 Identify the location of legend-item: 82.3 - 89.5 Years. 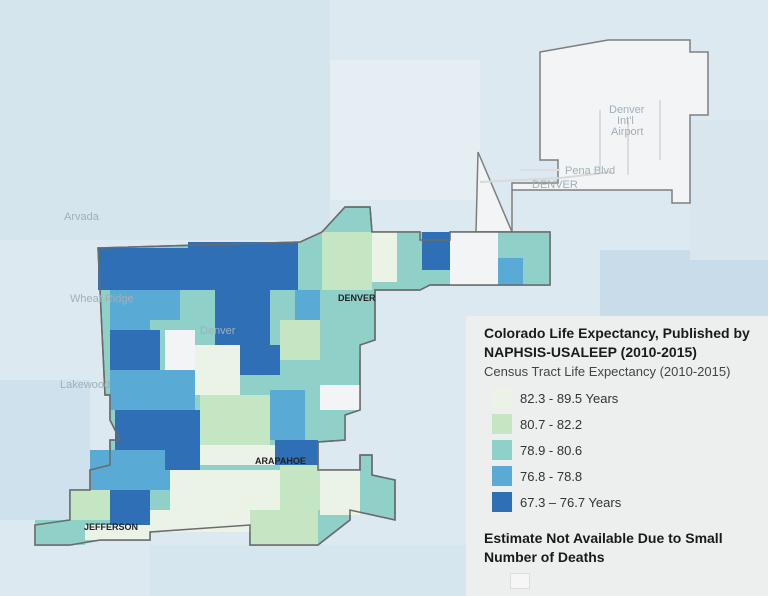
(626, 398).